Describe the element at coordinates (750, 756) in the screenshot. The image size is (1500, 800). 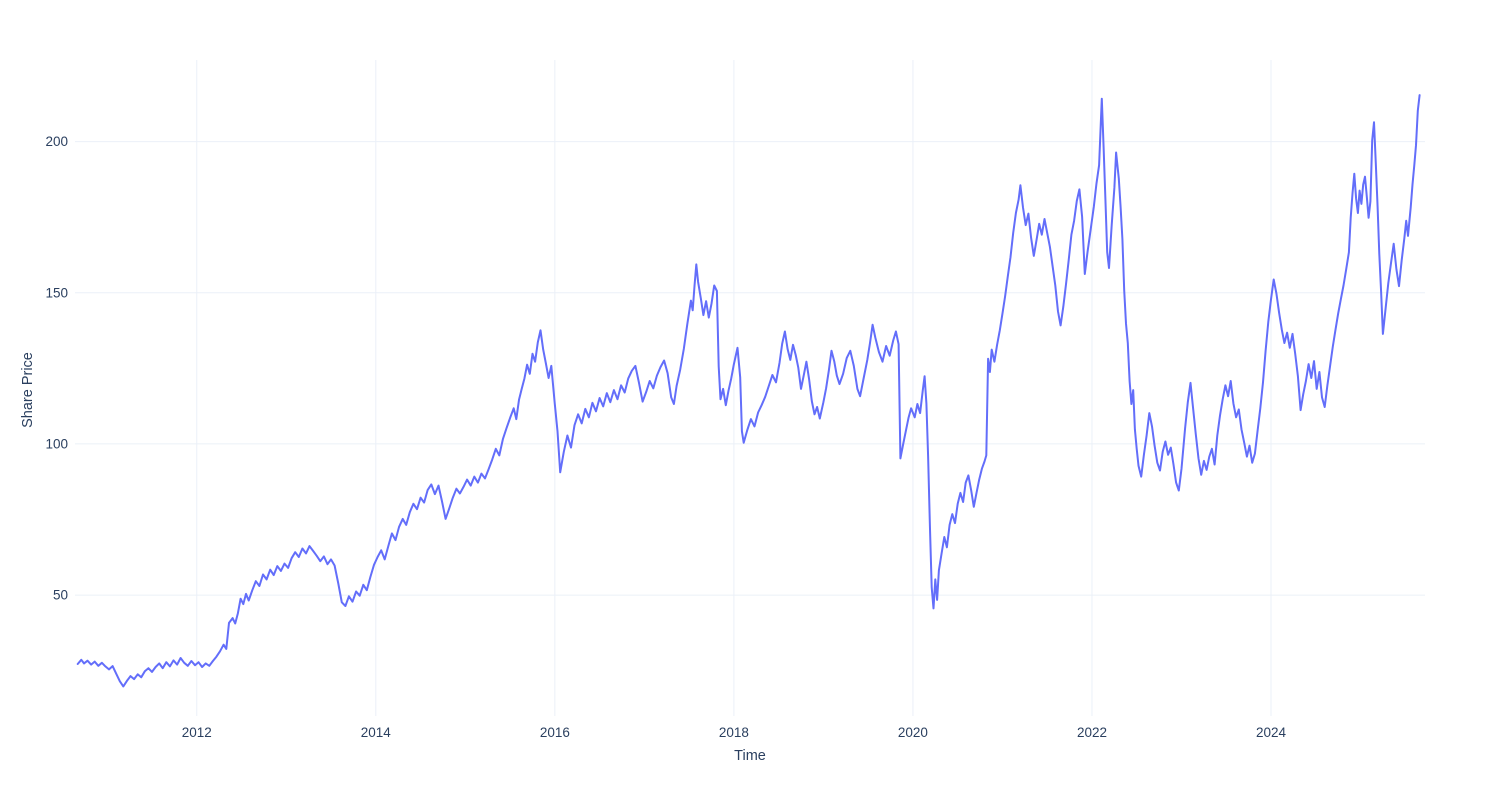
I see `x-axis-title: Time` at that location.